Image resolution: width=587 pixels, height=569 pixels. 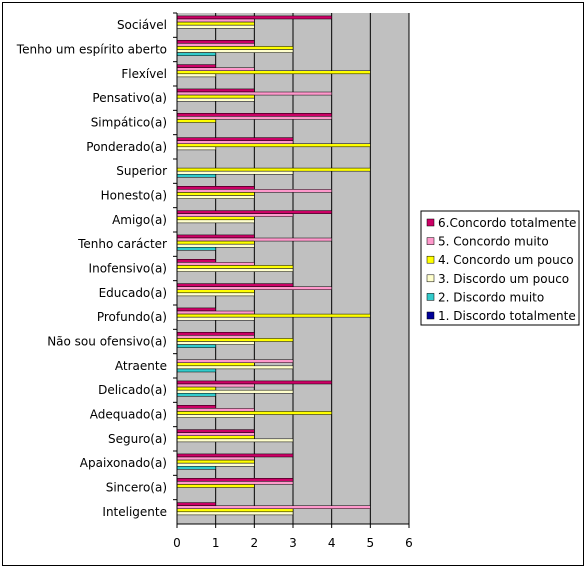 I want to click on category-label-simpatico-a: Simpático(a), so click(x=129, y=123).